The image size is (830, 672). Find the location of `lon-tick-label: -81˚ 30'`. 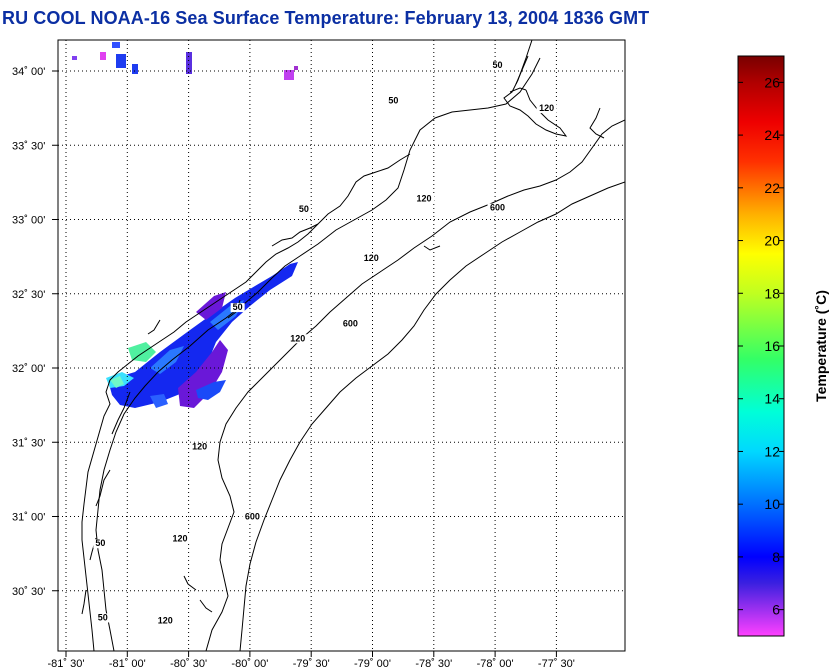

lon-tick-label: -81˚ 30' is located at coordinates (66, 664).